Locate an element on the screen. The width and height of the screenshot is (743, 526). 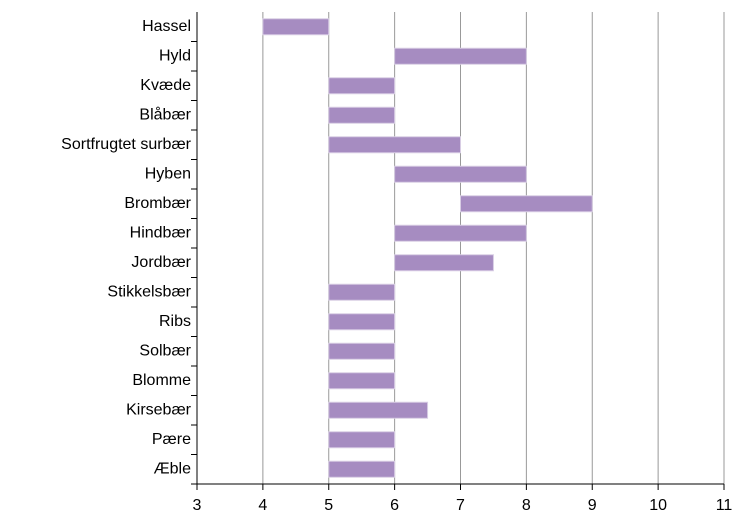
y-tick-label: Sortfrugtet surbær is located at coordinates (126, 144).